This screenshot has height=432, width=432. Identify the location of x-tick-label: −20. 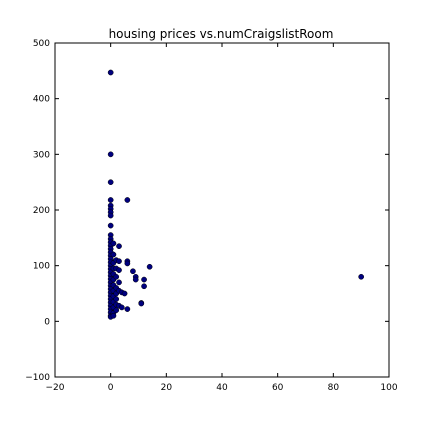
(55, 388).